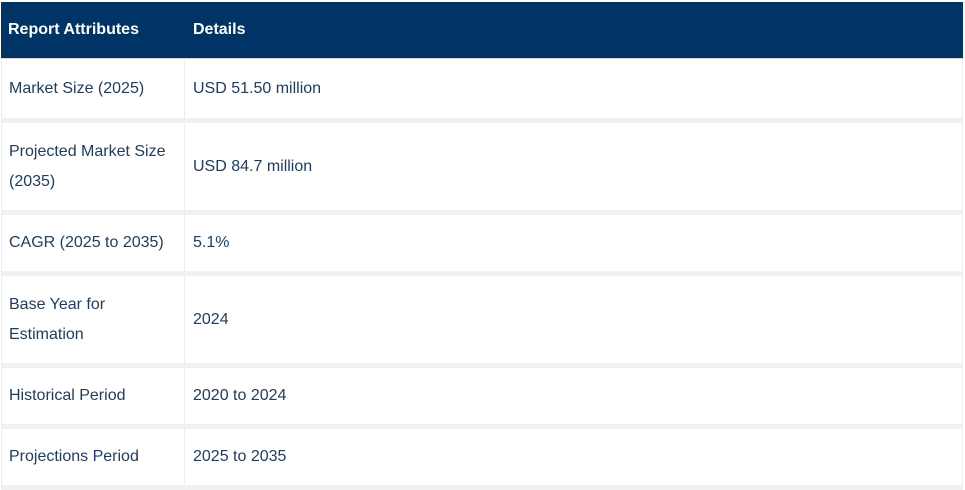 Image resolution: width=965 pixels, height=490 pixels. What do you see at coordinates (93, 30) in the screenshot?
I see `header-report-attributes: Report Attributes` at bounding box center [93, 30].